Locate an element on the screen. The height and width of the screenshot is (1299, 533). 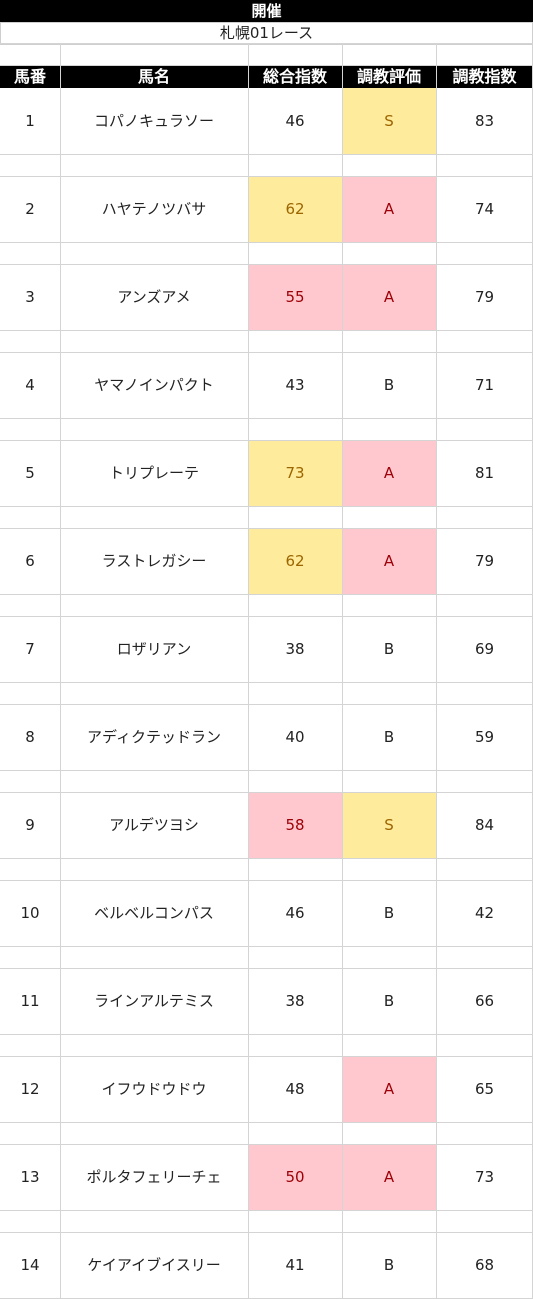
training-index-cell: 68 is located at coordinates (484, 1265).